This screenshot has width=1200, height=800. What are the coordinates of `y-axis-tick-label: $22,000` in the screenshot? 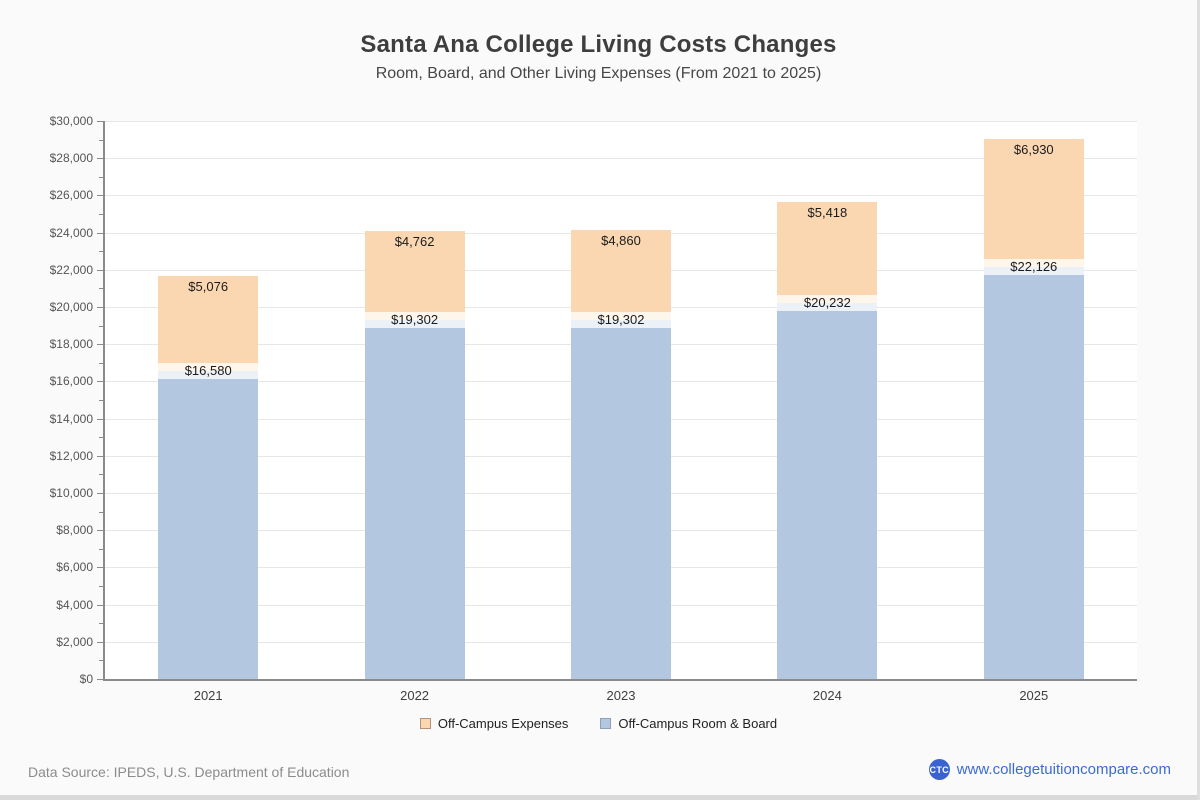 It's located at (71, 269).